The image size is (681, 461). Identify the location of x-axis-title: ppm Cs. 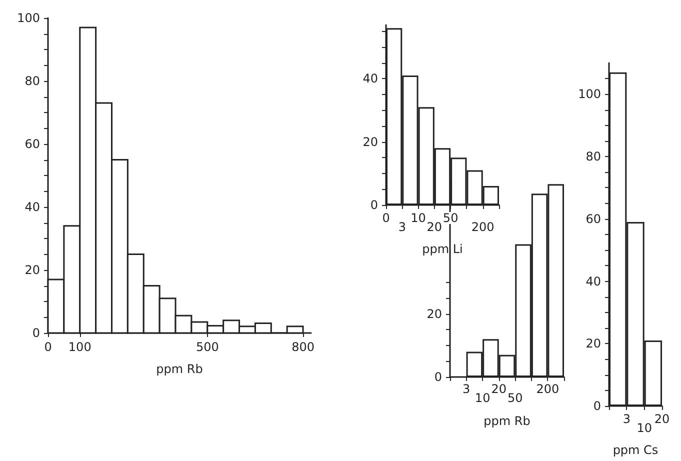
(635, 450).